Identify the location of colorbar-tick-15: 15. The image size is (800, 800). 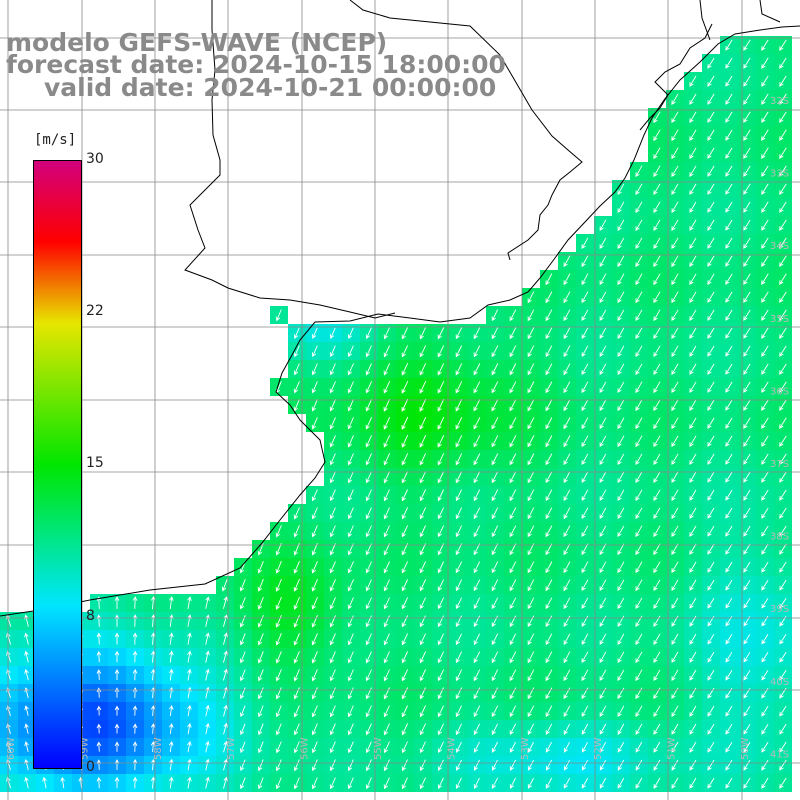
(95, 463).